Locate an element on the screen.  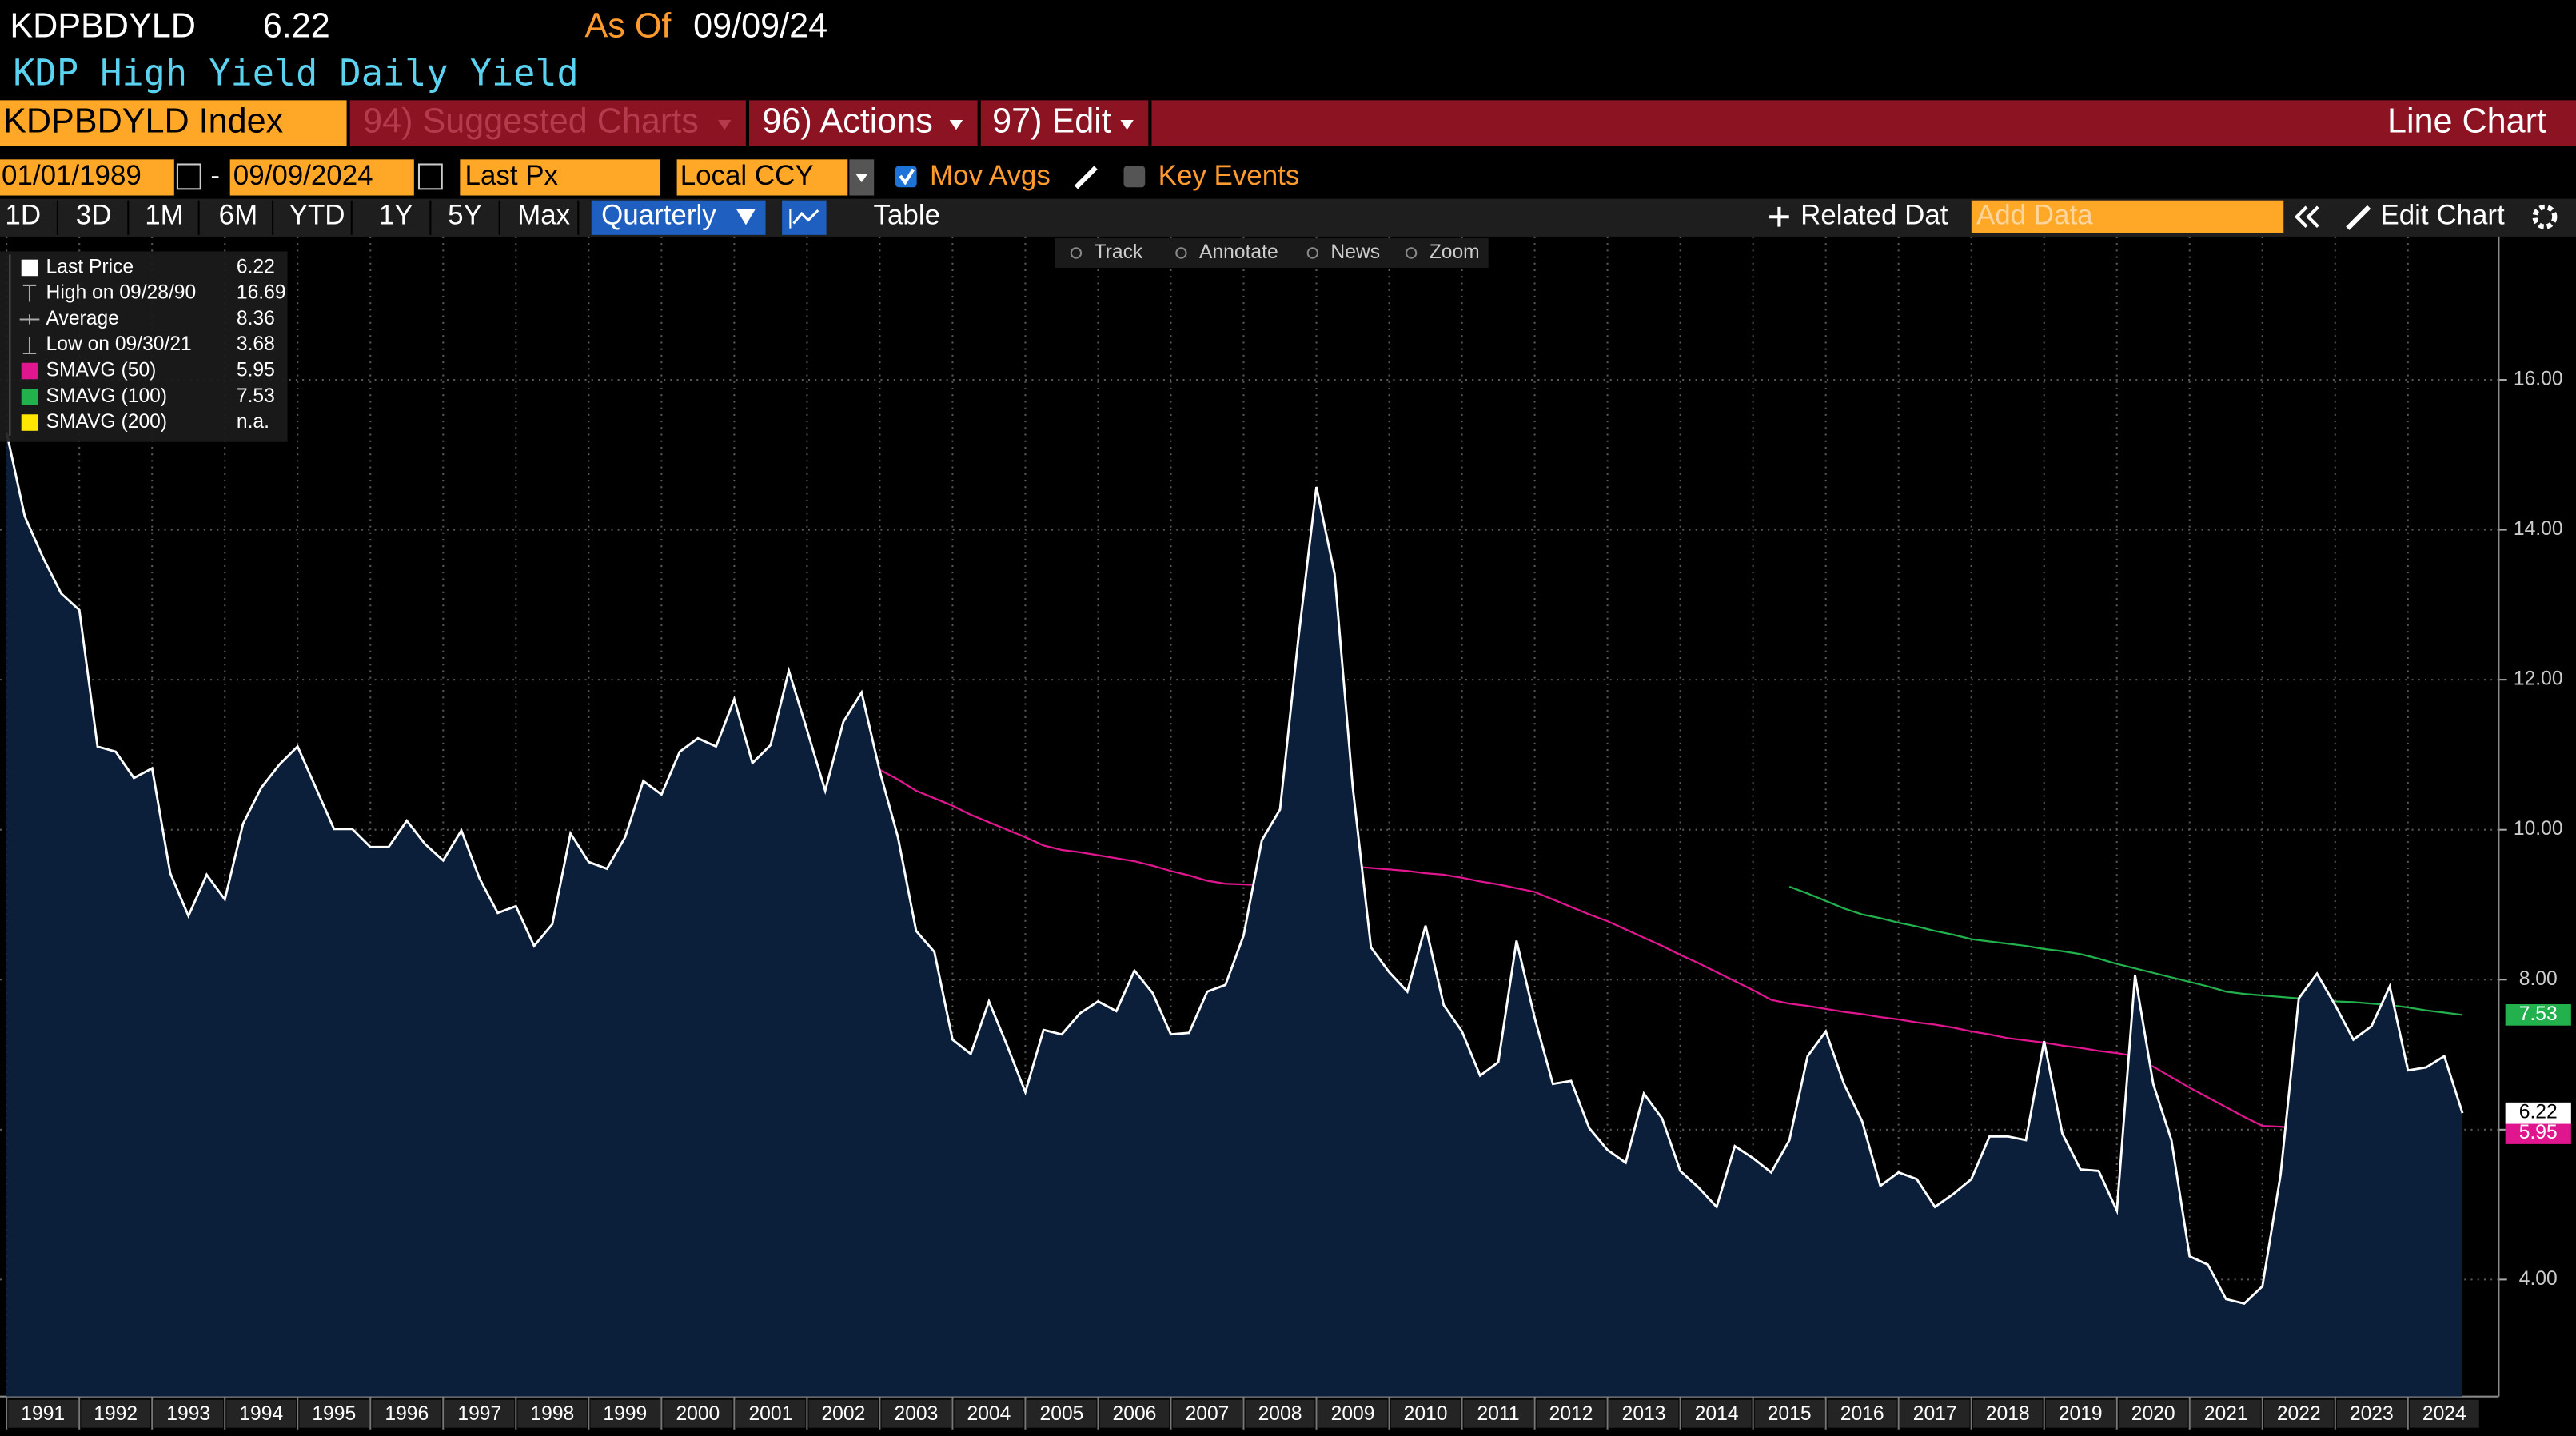
legend-label: SMAVG (100) is located at coordinates (107, 396).